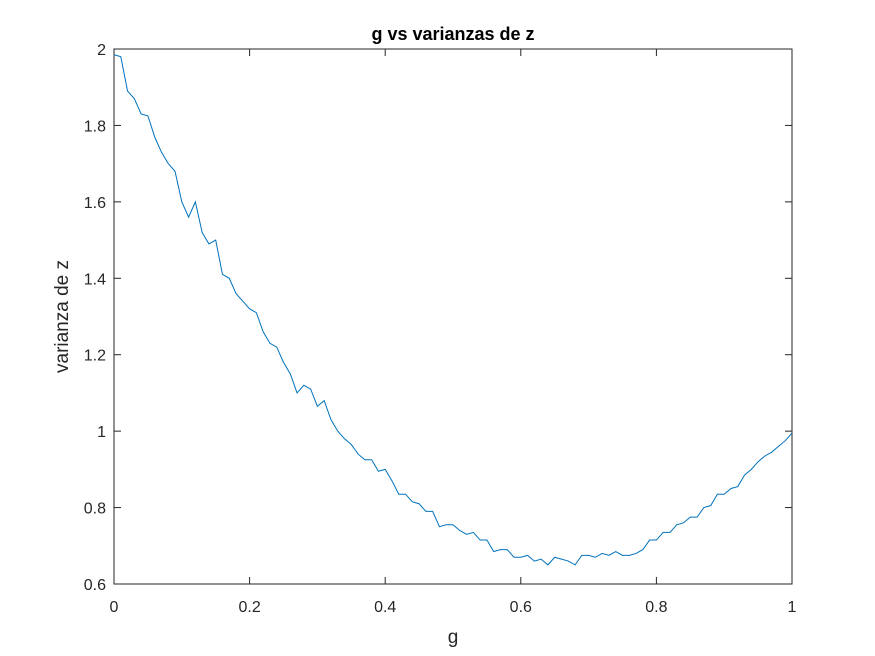 The height and width of the screenshot is (656, 875). What do you see at coordinates (452, 34) in the screenshot?
I see `chart-title: g vs varianzas de z` at bounding box center [452, 34].